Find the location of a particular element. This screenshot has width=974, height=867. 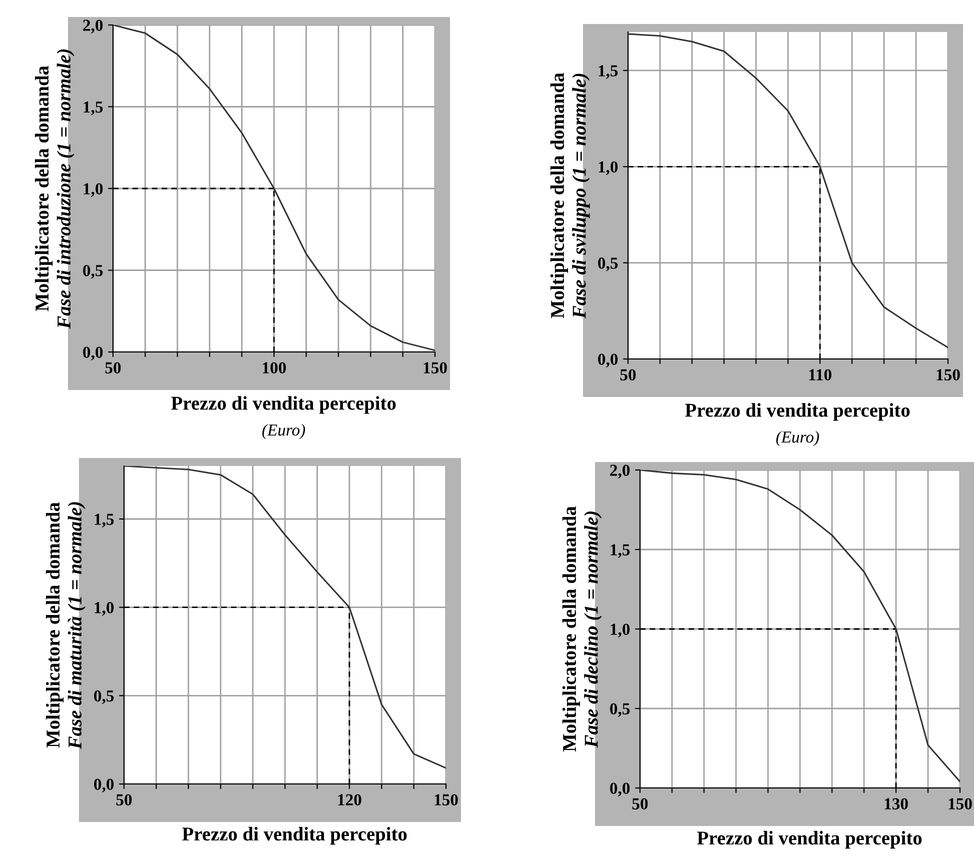

x-tick-label: 120 is located at coordinates (350, 800).